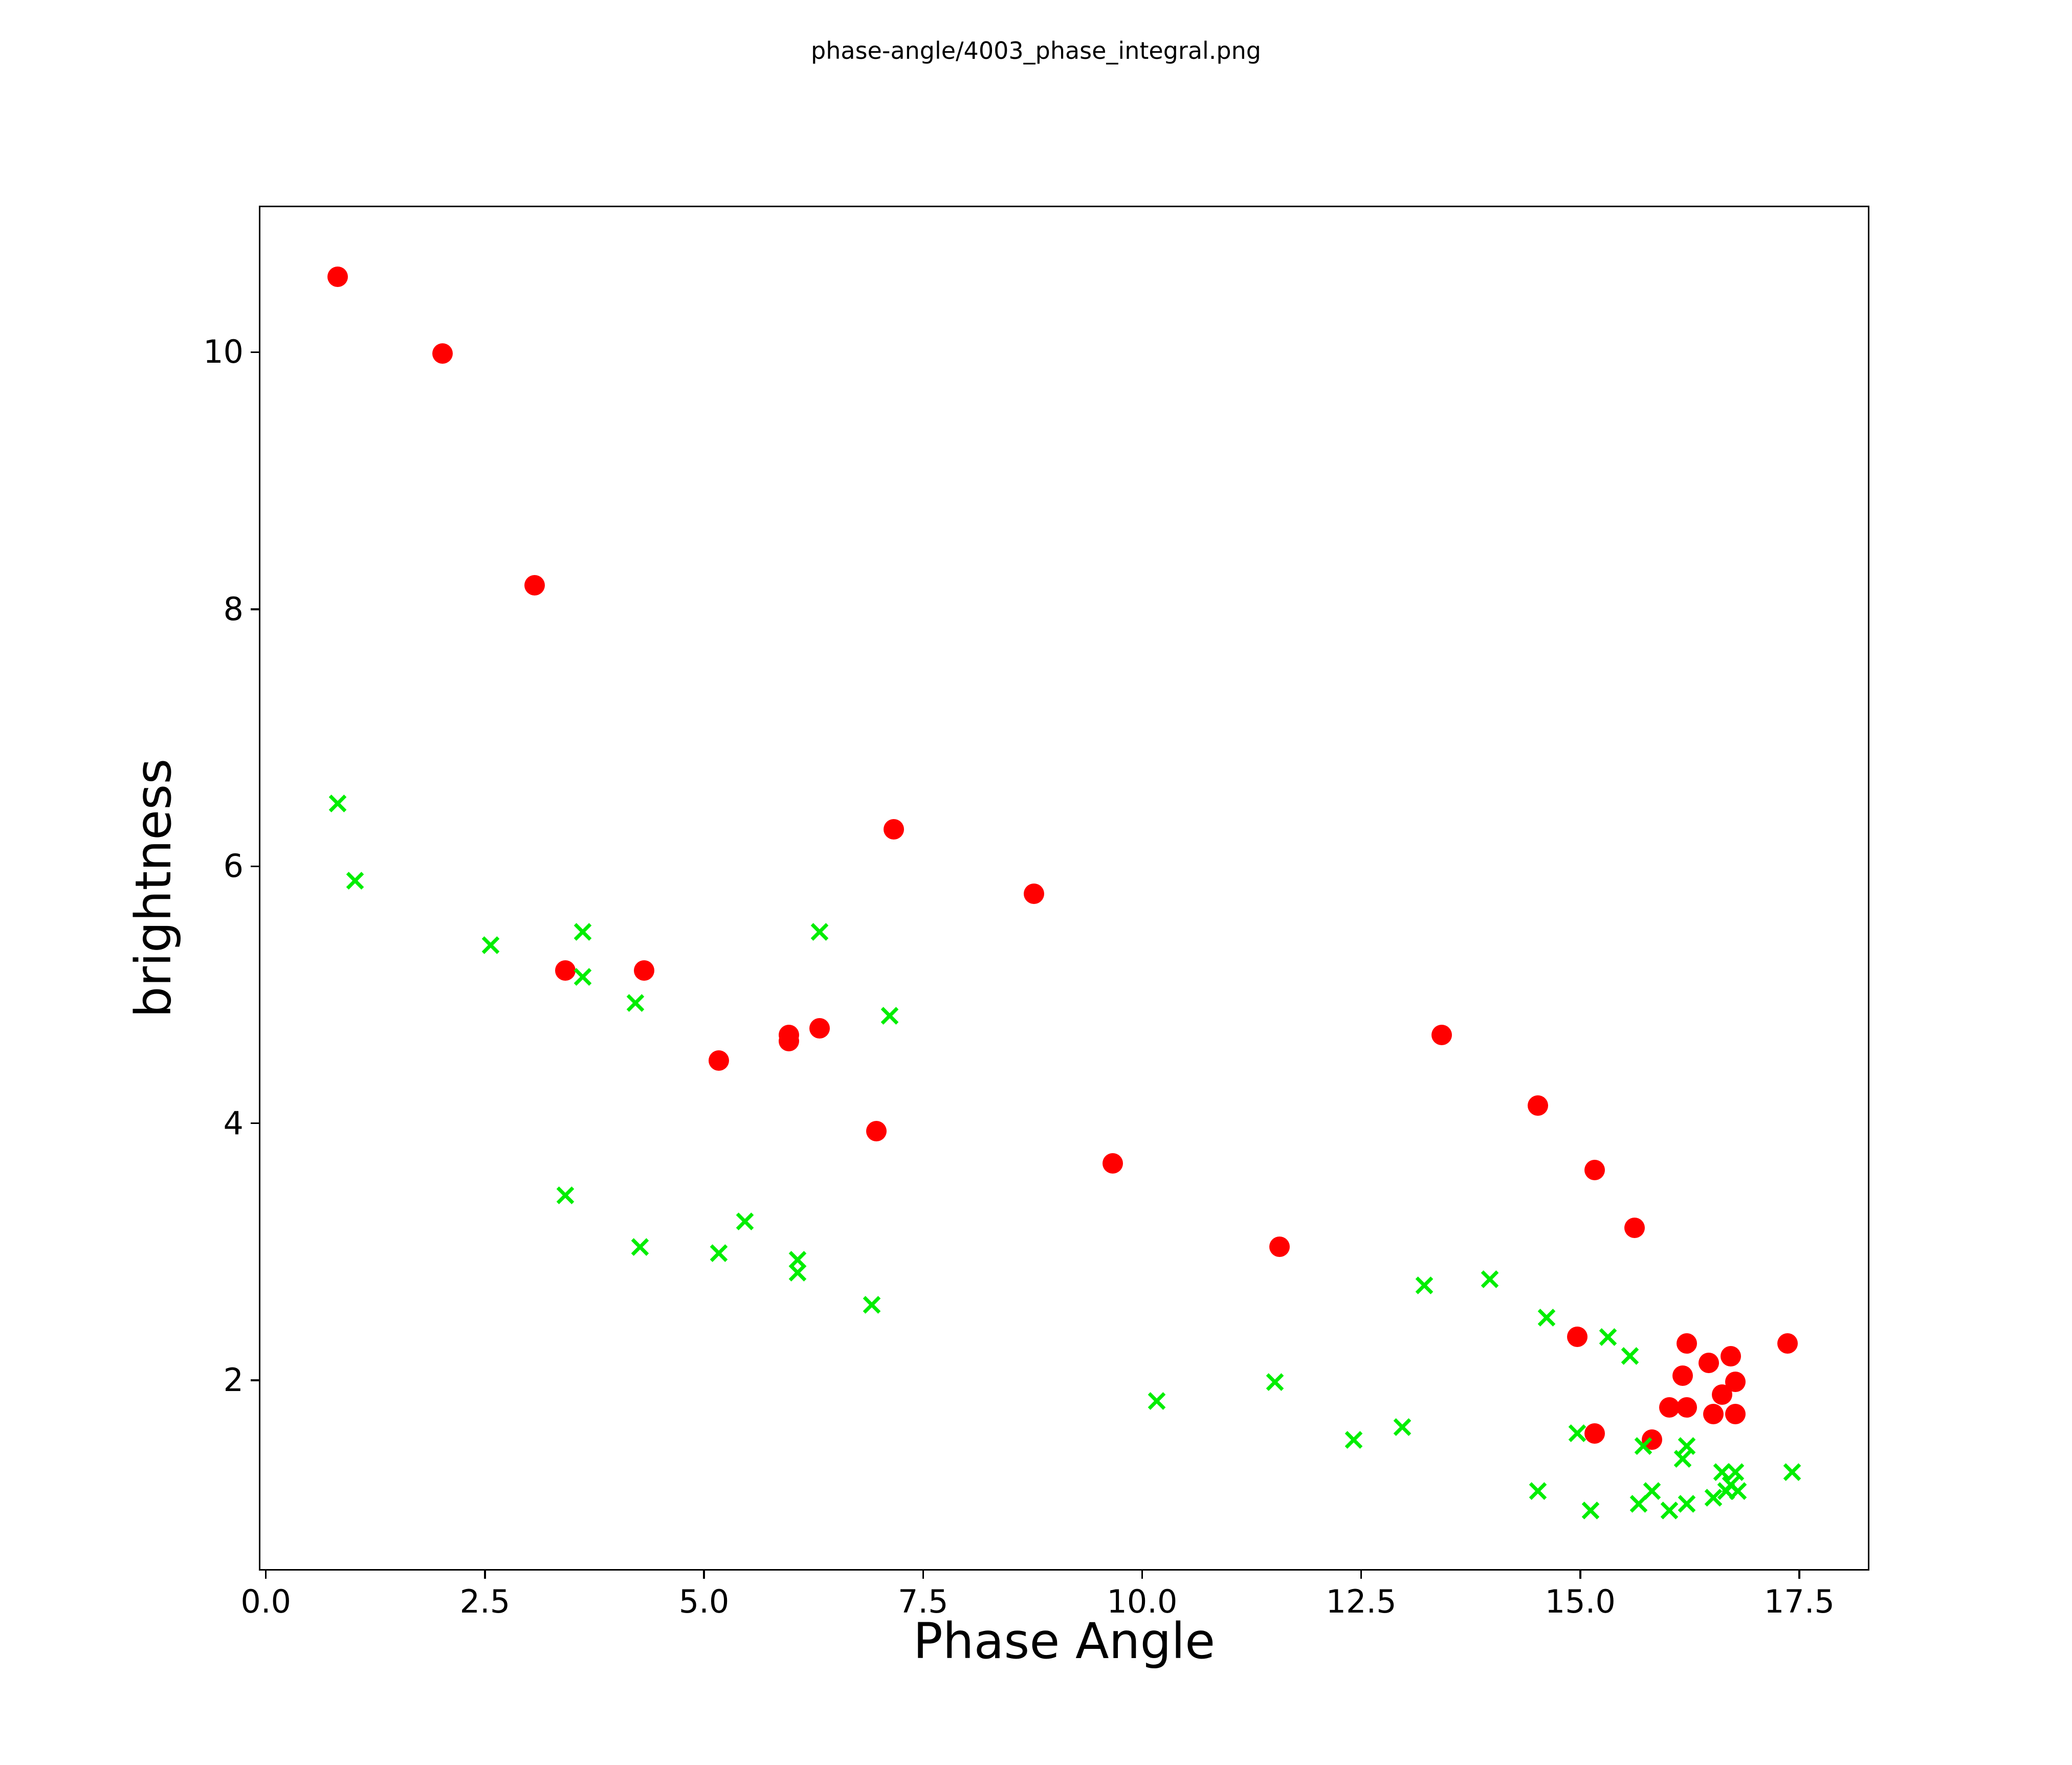  I want to click on y-tick-label: 2, so click(233, 1380).